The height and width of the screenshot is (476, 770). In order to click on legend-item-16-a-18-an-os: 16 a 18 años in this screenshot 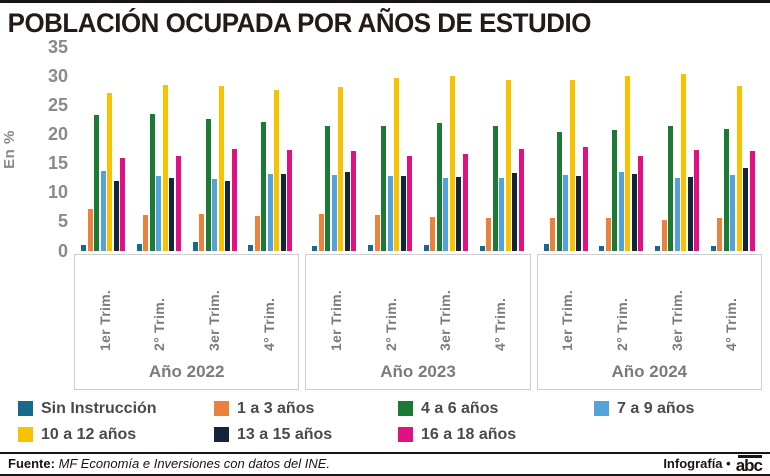, I will do `click(496, 435)`.